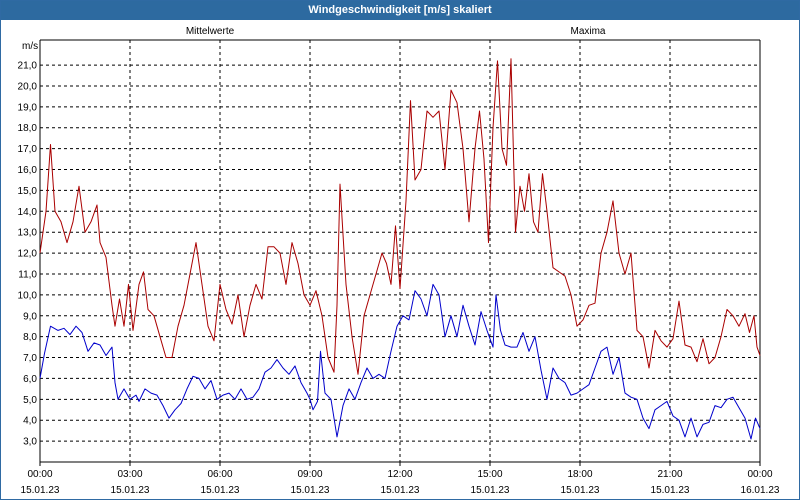 Image resolution: width=800 pixels, height=500 pixels. I want to click on x-tick-time: 03:00, so click(129, 474).